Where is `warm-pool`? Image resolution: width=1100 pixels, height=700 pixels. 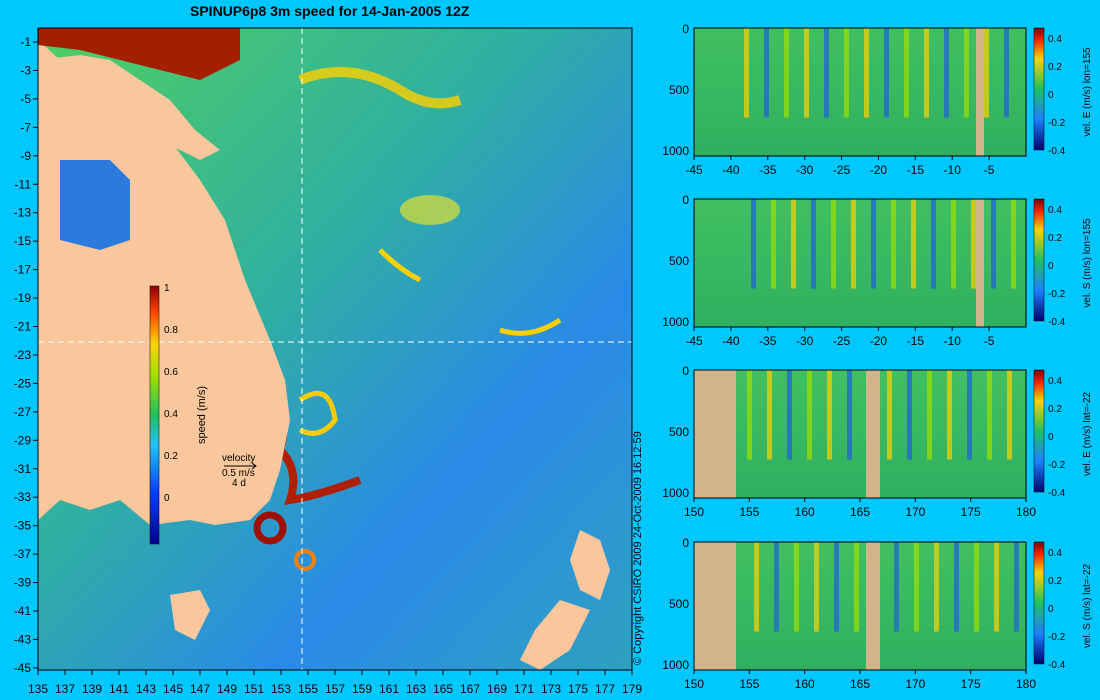 warm-pool is located at coordinates (139, 54).